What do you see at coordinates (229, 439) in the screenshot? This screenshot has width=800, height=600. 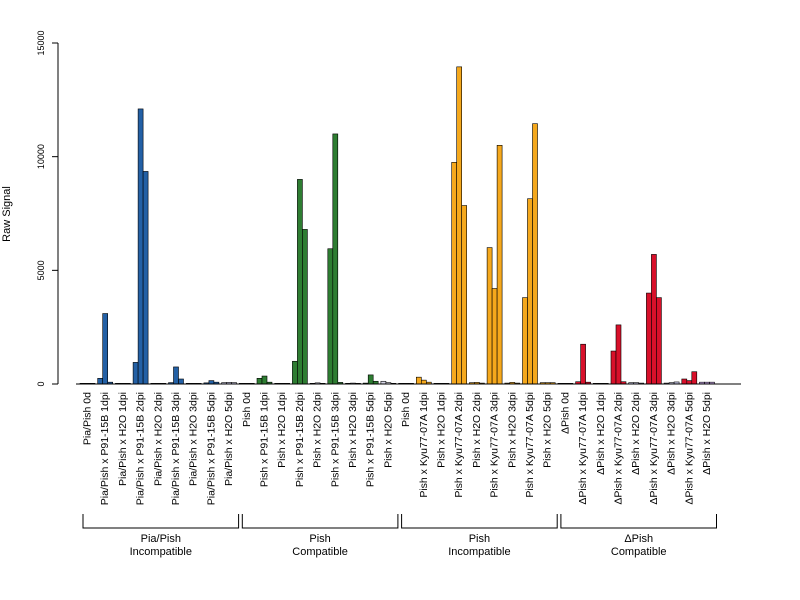 I see `x-tick-label: Pia/Pish x H2O 5dpi` at bounding box center [229, 439].